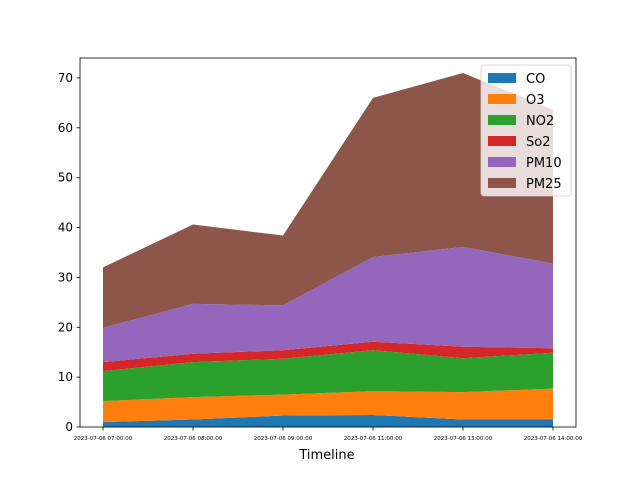 This screenshot has width=640, height=484. Describe the element at coordinates (103, 439) in the screenshot. I see `x-tick-label-0: 2023-07-06 07:00:00` at that location.